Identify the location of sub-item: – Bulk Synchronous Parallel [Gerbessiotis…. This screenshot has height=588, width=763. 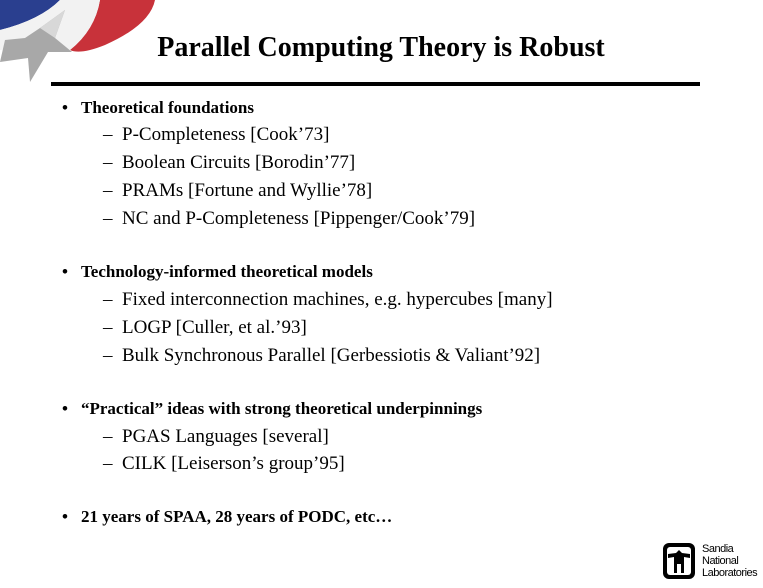
(321, 356).